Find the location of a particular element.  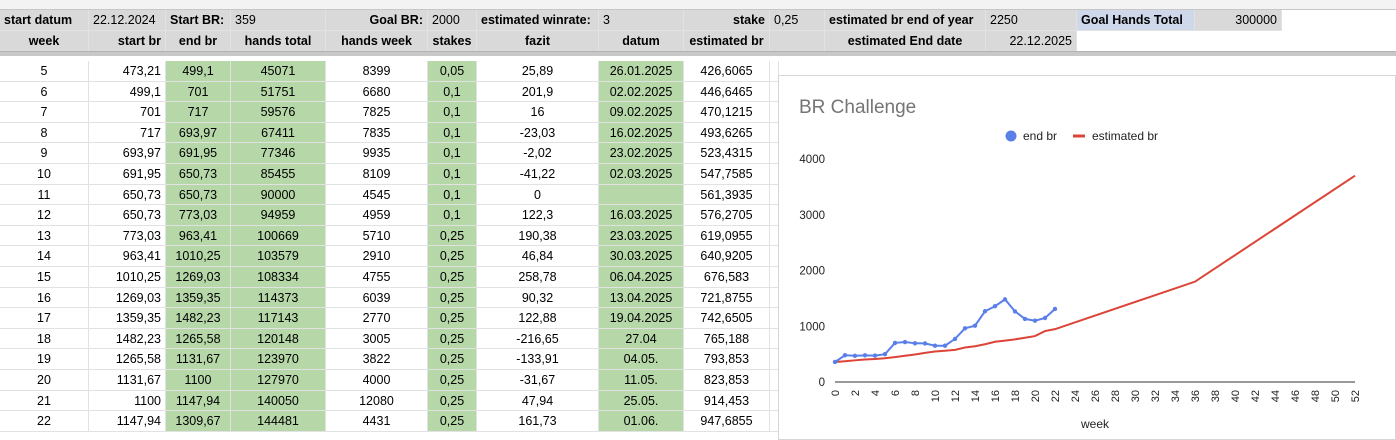

cell-datum: 16.03.2025 is located at coordinates (641, 215).